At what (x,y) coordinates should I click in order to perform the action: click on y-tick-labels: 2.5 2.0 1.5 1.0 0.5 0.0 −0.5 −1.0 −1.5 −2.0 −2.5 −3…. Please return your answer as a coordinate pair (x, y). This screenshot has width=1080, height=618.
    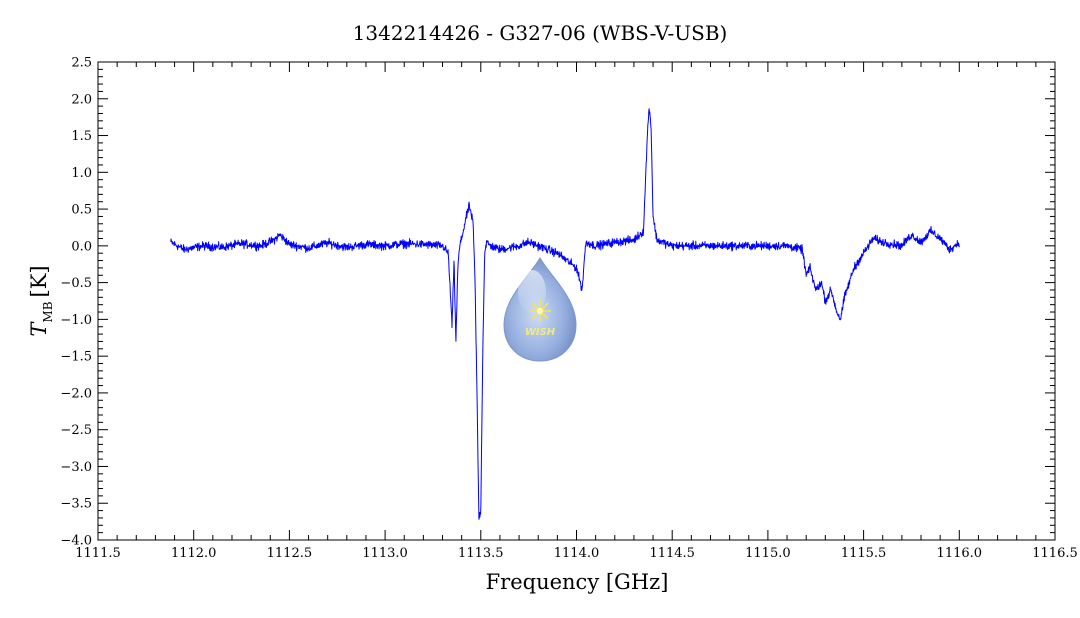
    Looking at the image, I should click on (76, 302).